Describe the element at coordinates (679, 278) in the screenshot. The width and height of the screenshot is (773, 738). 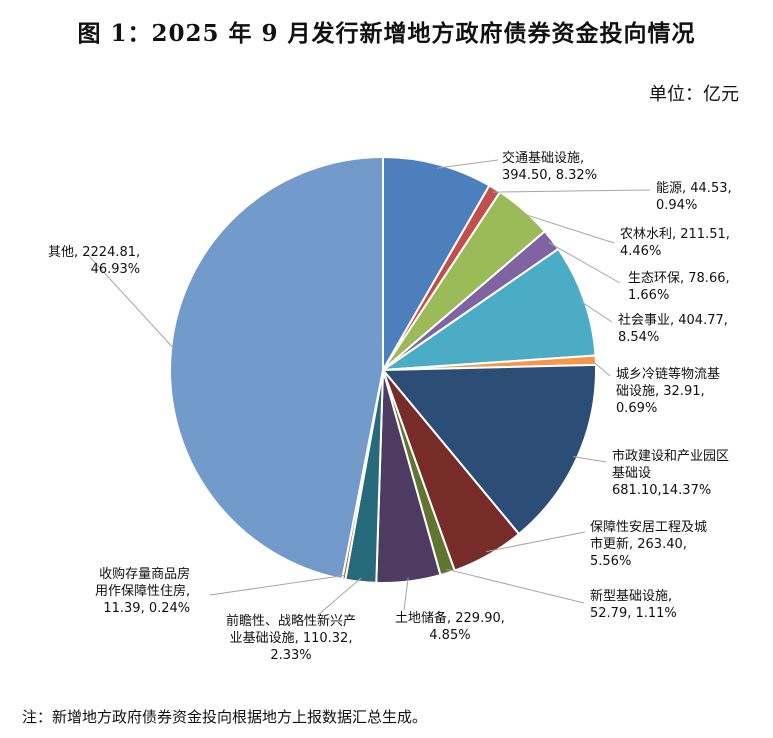
I see `slice-label-line: 生态环保, 78.66,` at that location.